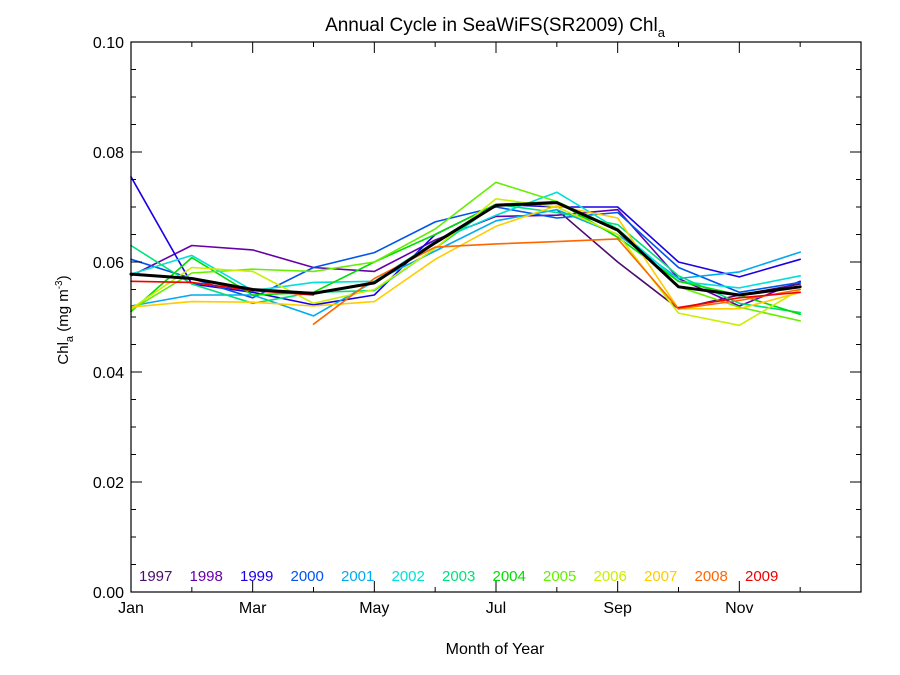 Image resolution: width=900 pixels, height=675 pixels. I want to click on x-tick-label: Jul, so click(496, 608).